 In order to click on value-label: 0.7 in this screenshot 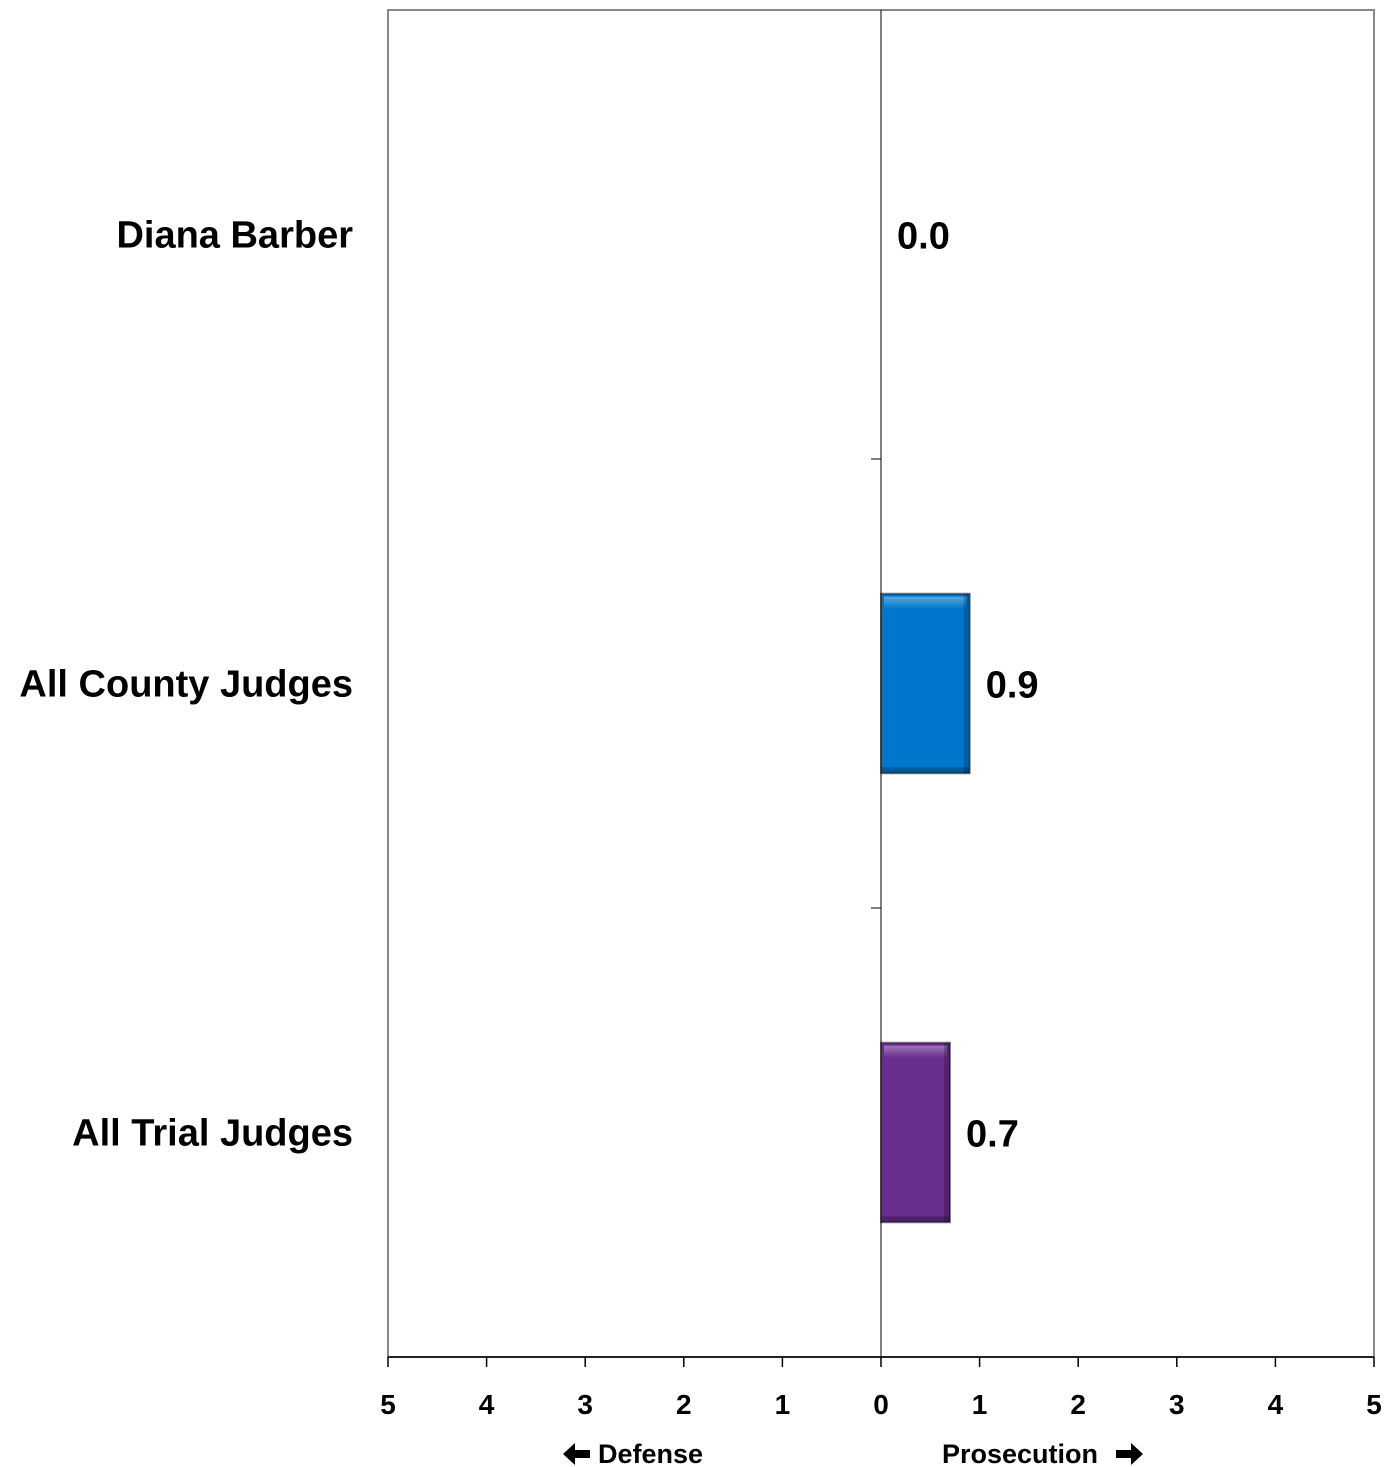, I will do `click(992, 1135)`.